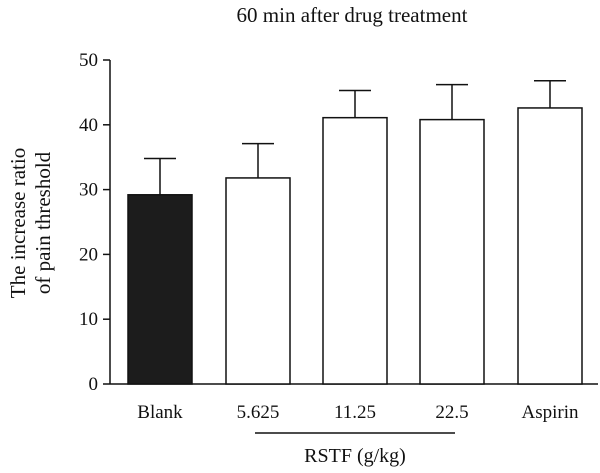 This screenshot has height=473, width=600. I want to click on y-tick-label-4: 40, so click(88, 125).